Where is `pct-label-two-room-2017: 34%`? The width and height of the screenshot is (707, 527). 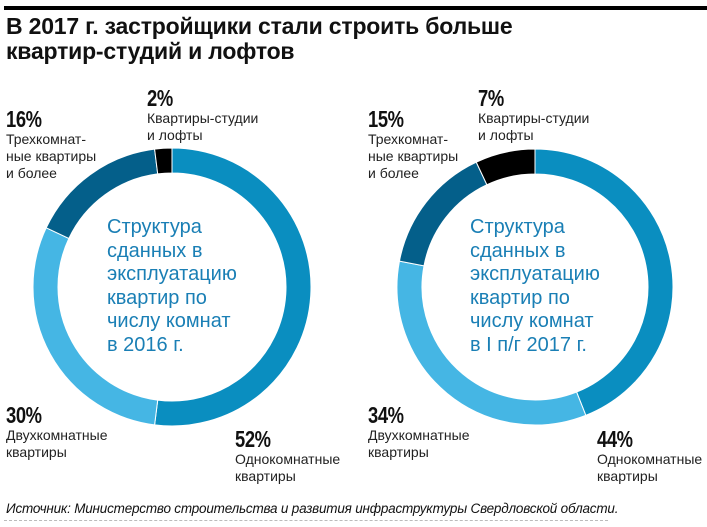 pct-label-two-room-2017: 34% is located at coordinates (386, 415).